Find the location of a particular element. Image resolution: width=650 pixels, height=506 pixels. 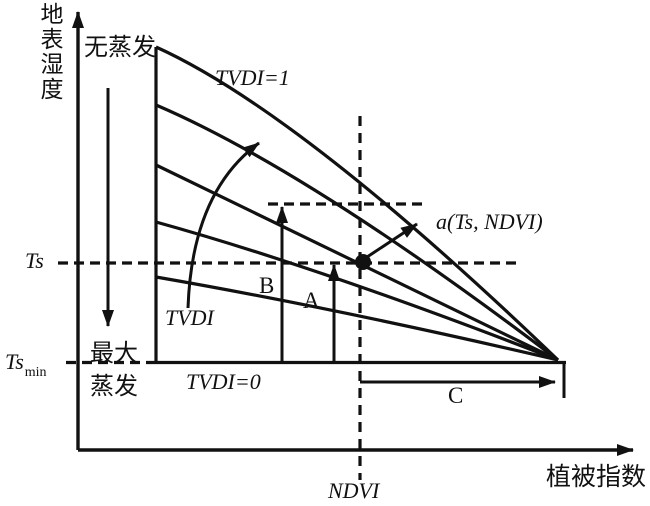

max-evaporation-label-bottom: 蒸发 is located at coordinates (114, 387).